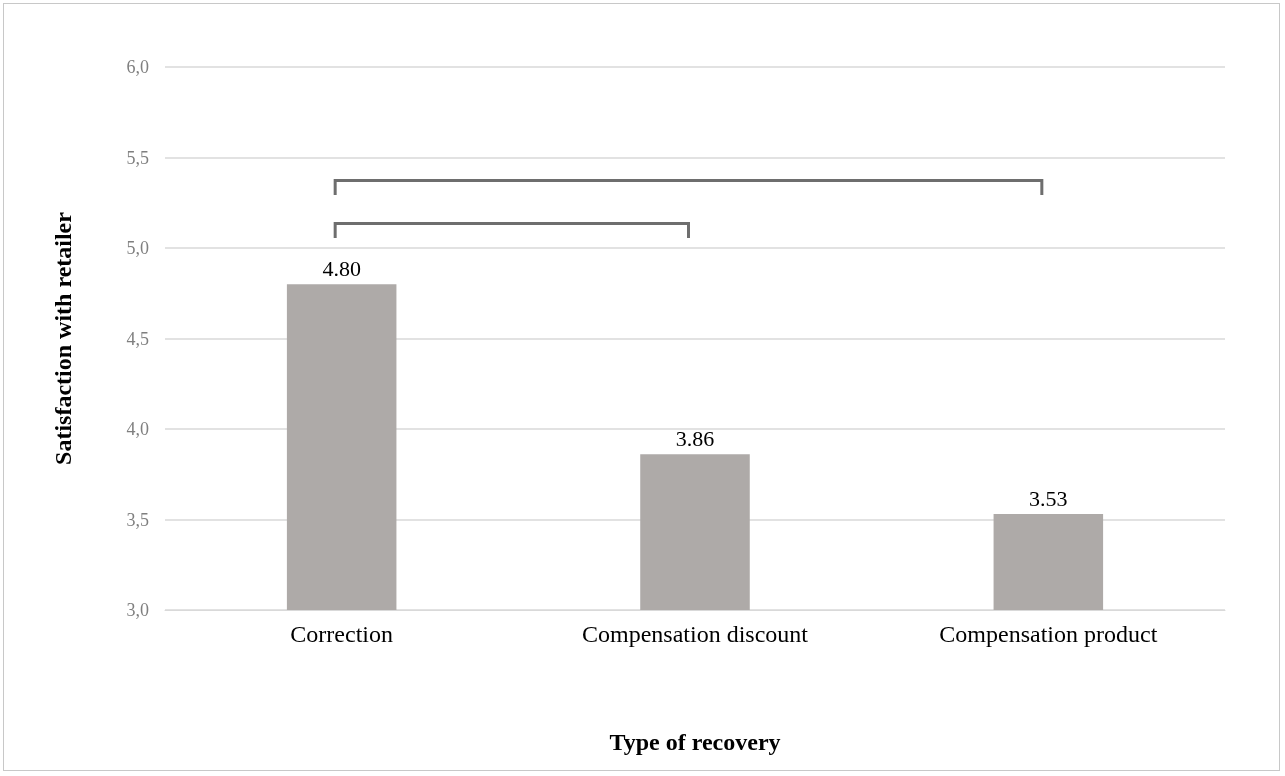  Describe the element at coordinates (137, 157) in the screenshot. I see `y-tick-label: 5,5` at that location.